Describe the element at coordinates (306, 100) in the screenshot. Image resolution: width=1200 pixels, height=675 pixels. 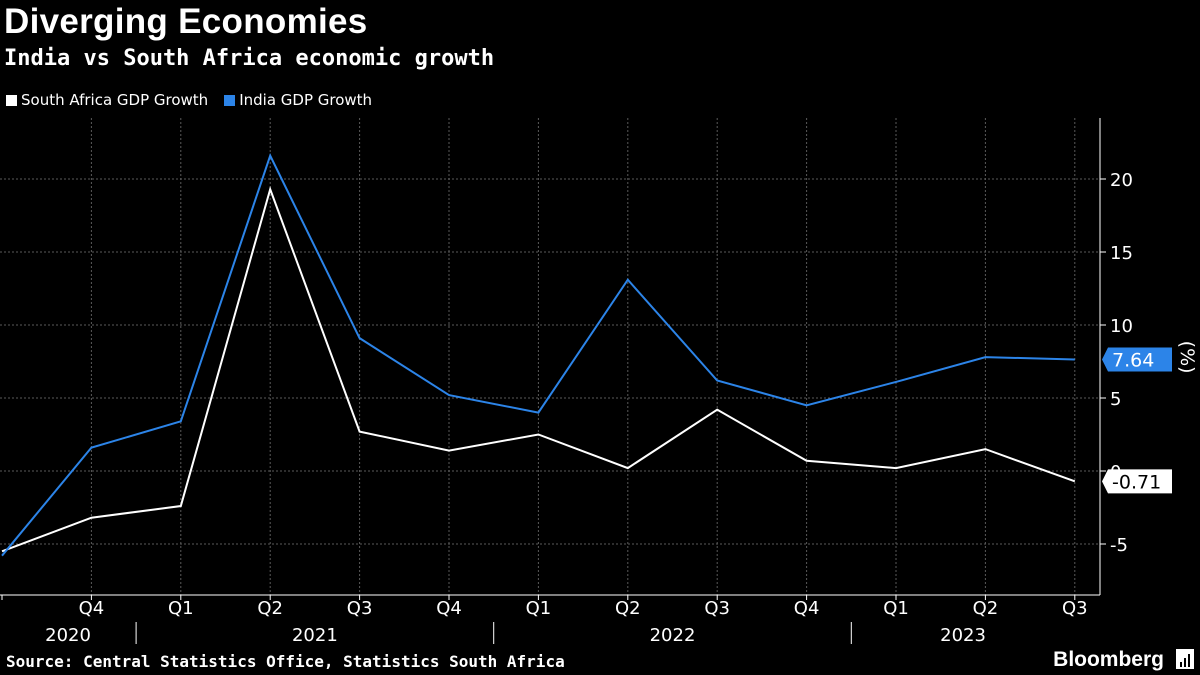
I see `legend-label-india: India GDP Growth` at that location.